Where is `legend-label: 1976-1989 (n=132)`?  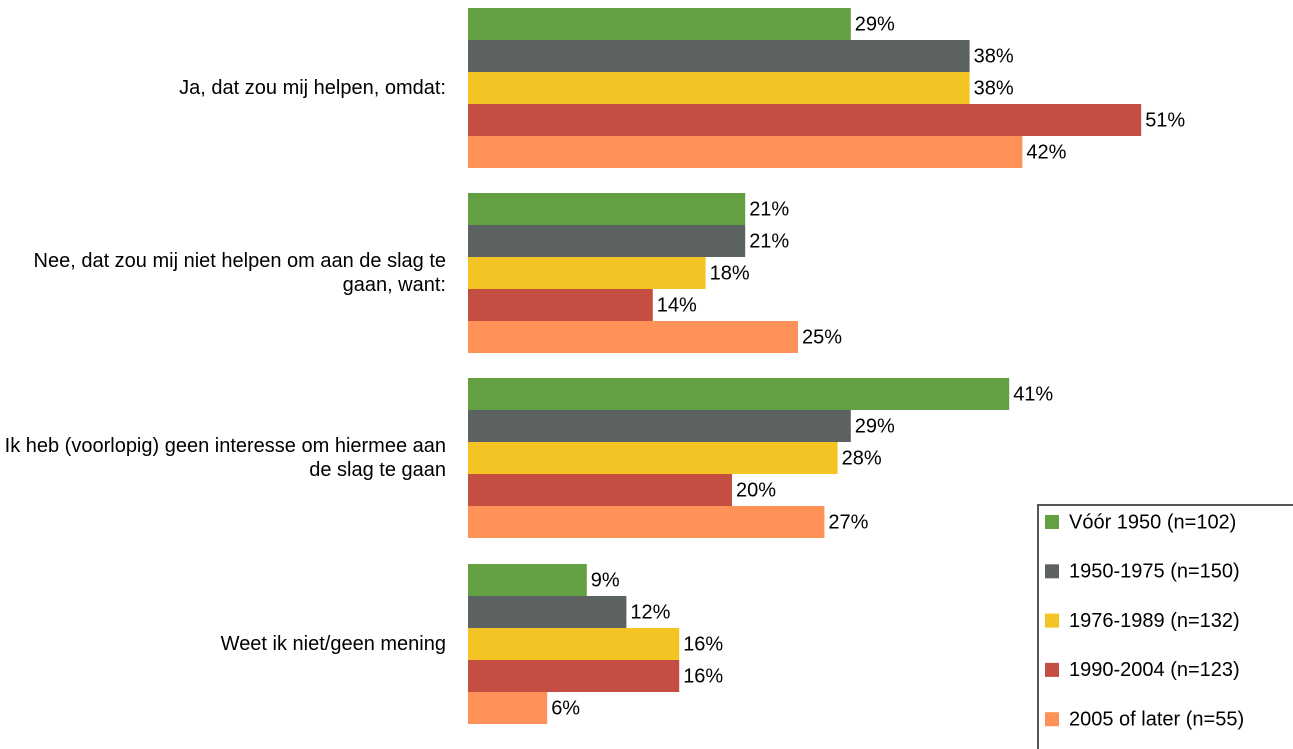 legend-label: 1976-1989 (n=132) is located at coordinates (1154, 621).